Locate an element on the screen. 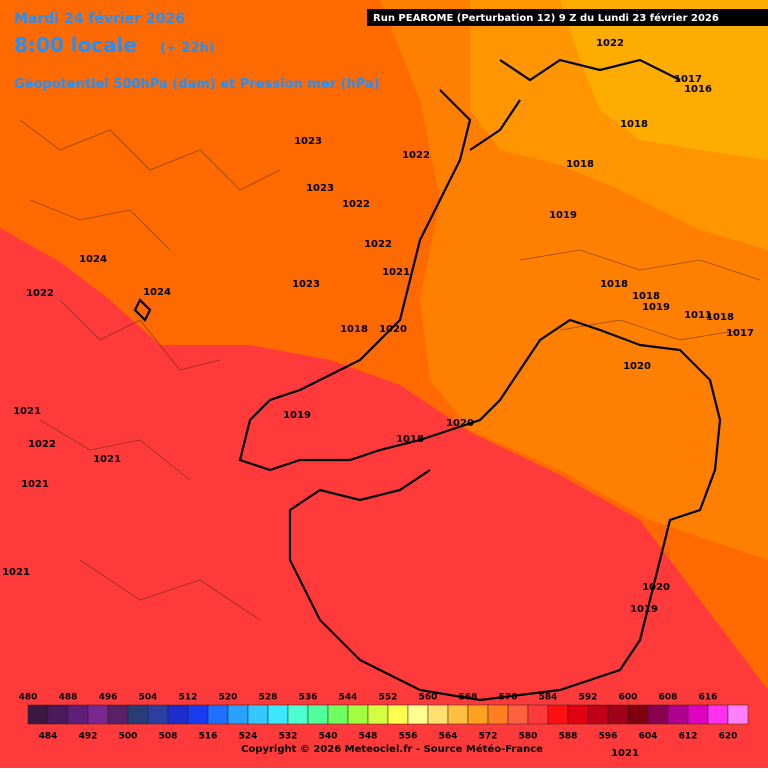 This screenshot has height=772, width=768. colorbar-label: 620 is located at coordinates (728, 737).